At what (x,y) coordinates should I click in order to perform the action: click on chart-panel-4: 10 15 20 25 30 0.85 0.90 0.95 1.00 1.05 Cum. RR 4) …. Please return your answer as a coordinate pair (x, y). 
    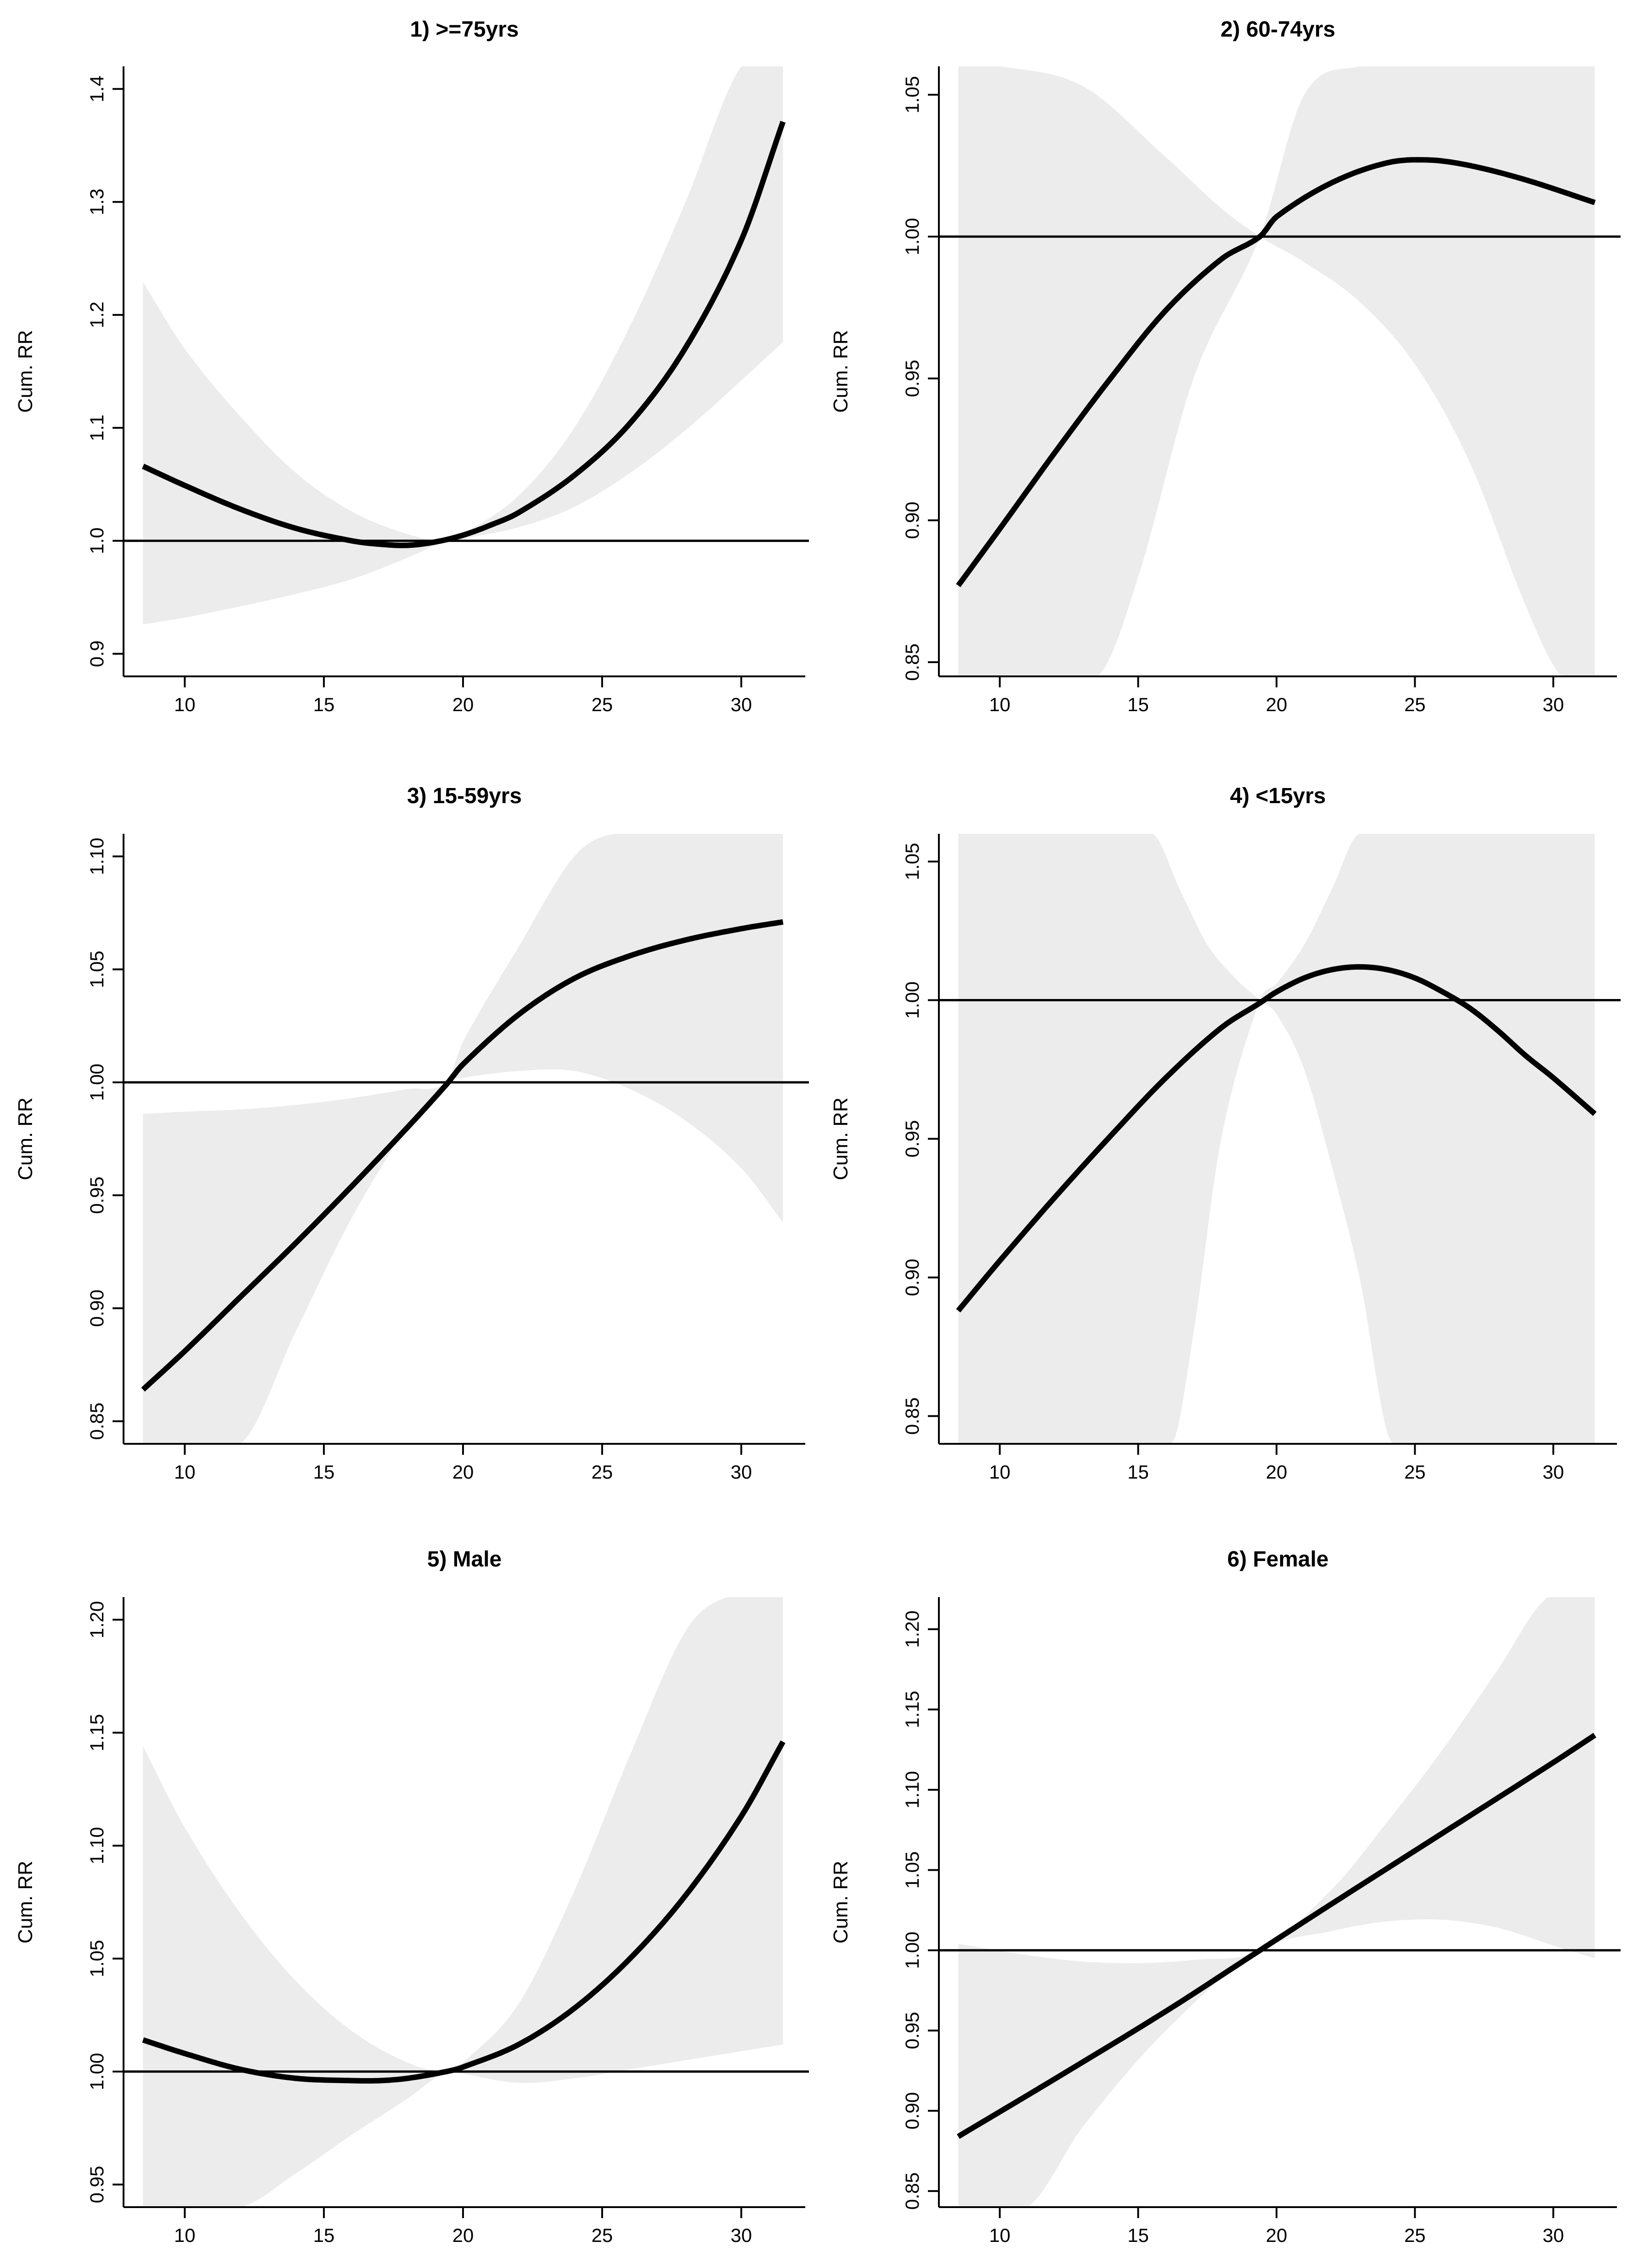
    Looking at the image, I should click on (1225, 1133).